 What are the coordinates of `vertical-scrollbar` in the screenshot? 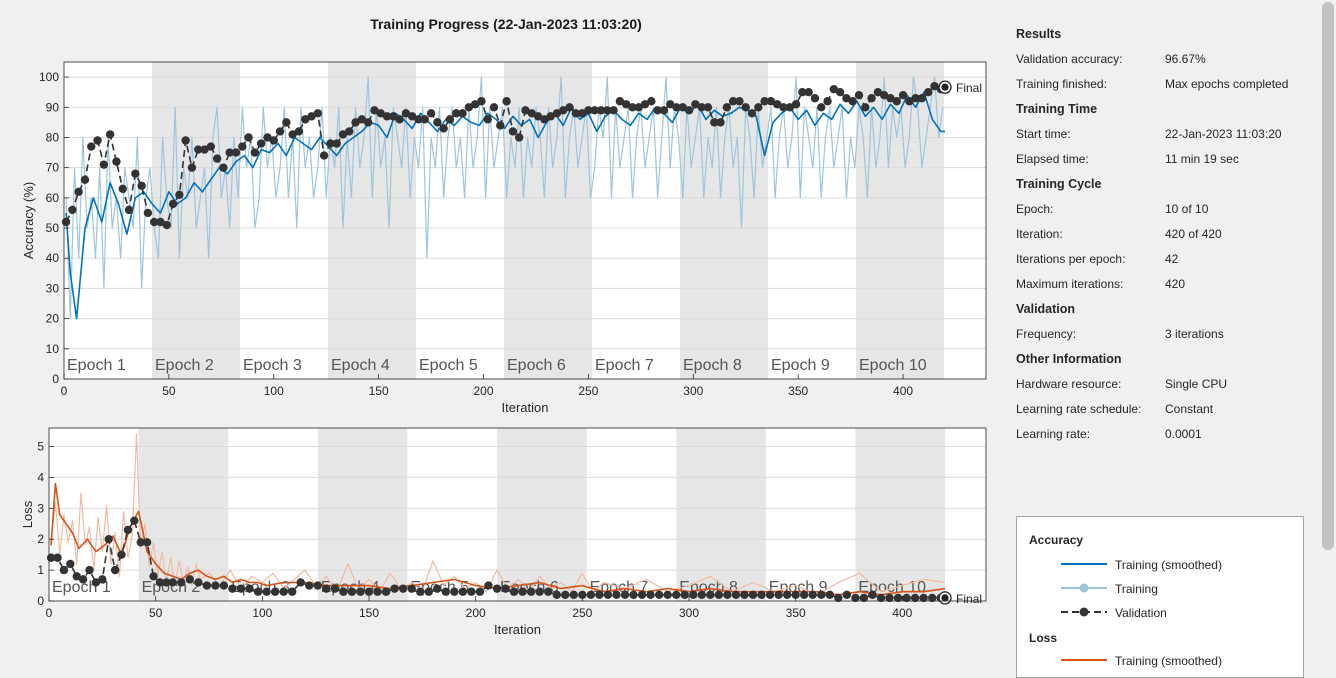 It's located at (1327, 332).